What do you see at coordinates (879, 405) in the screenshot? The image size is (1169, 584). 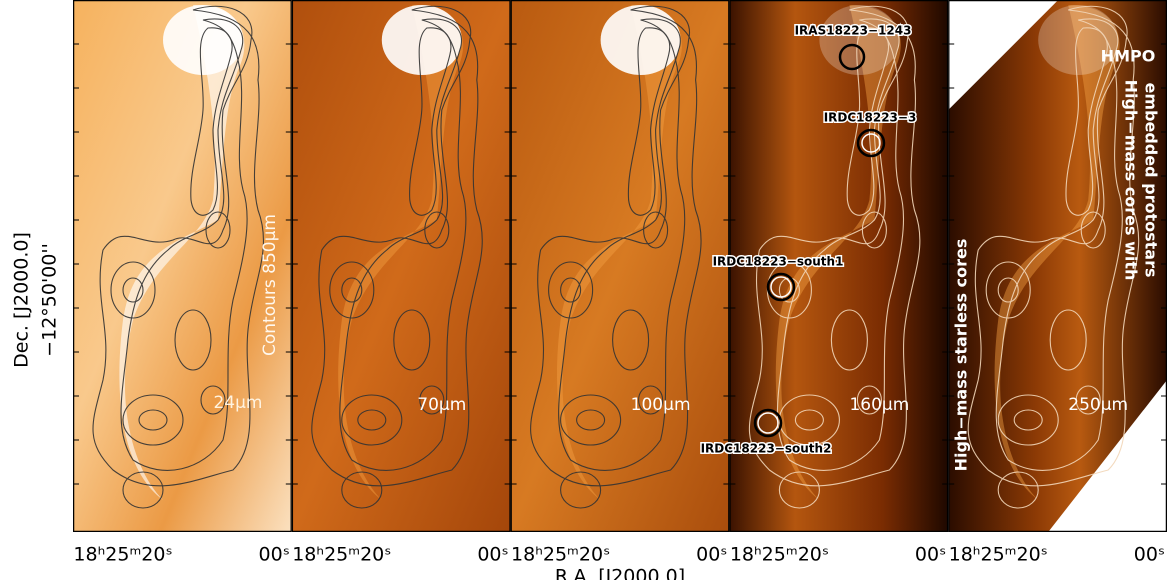 I see `band-label: 160μm` at bounding box center [879, 405].